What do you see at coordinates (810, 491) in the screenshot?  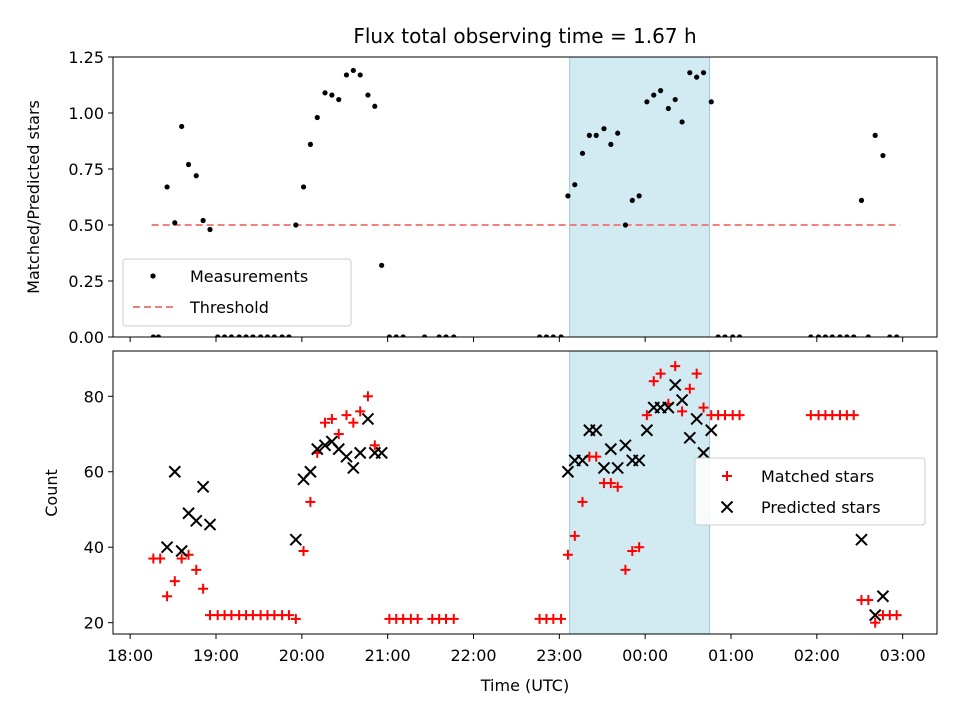 I see `bottom-legend: Matched stars Predicted stars` at bounding box center [810, 491].